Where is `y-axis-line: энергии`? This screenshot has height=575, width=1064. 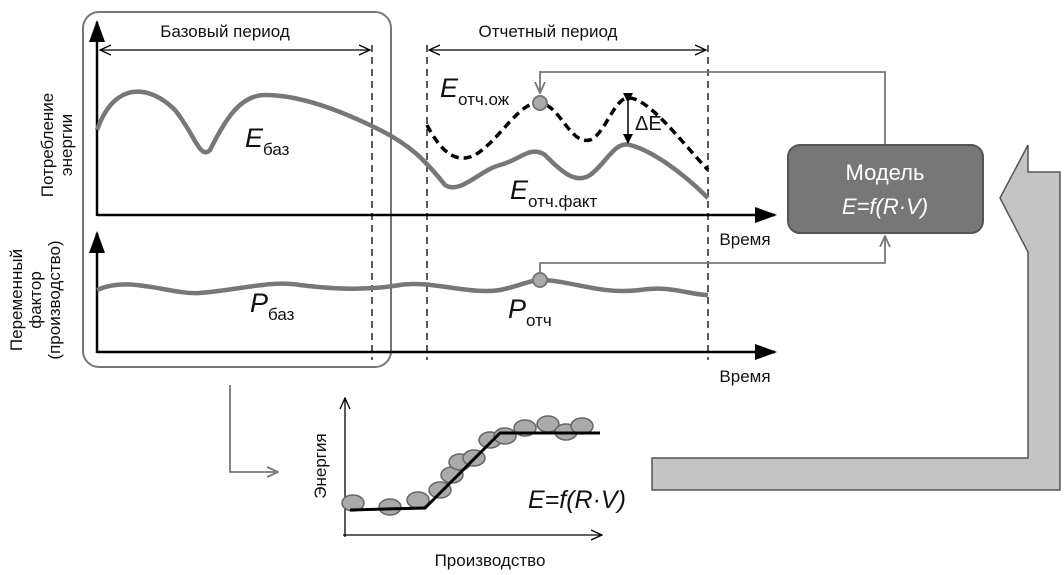
y-axis-line: энергии is located at coordinates (66, 145).